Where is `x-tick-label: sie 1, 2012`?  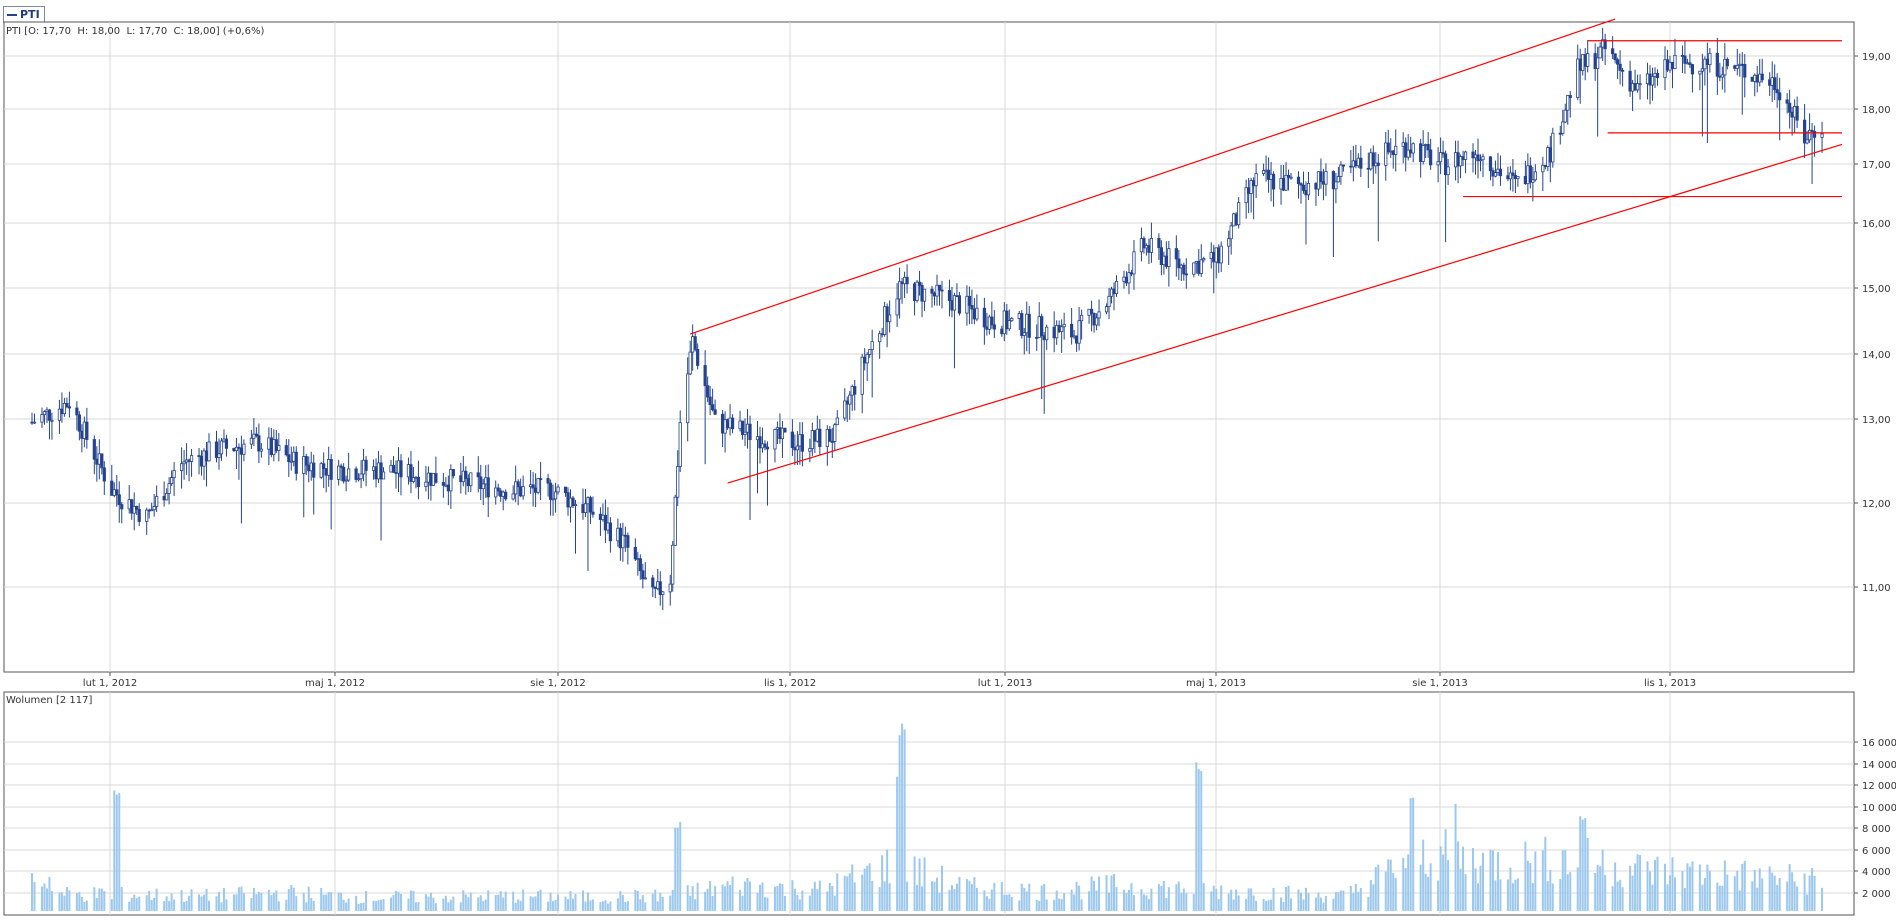
x-tick-label: sie 1, 2012 is located at coordinates (558, 683).